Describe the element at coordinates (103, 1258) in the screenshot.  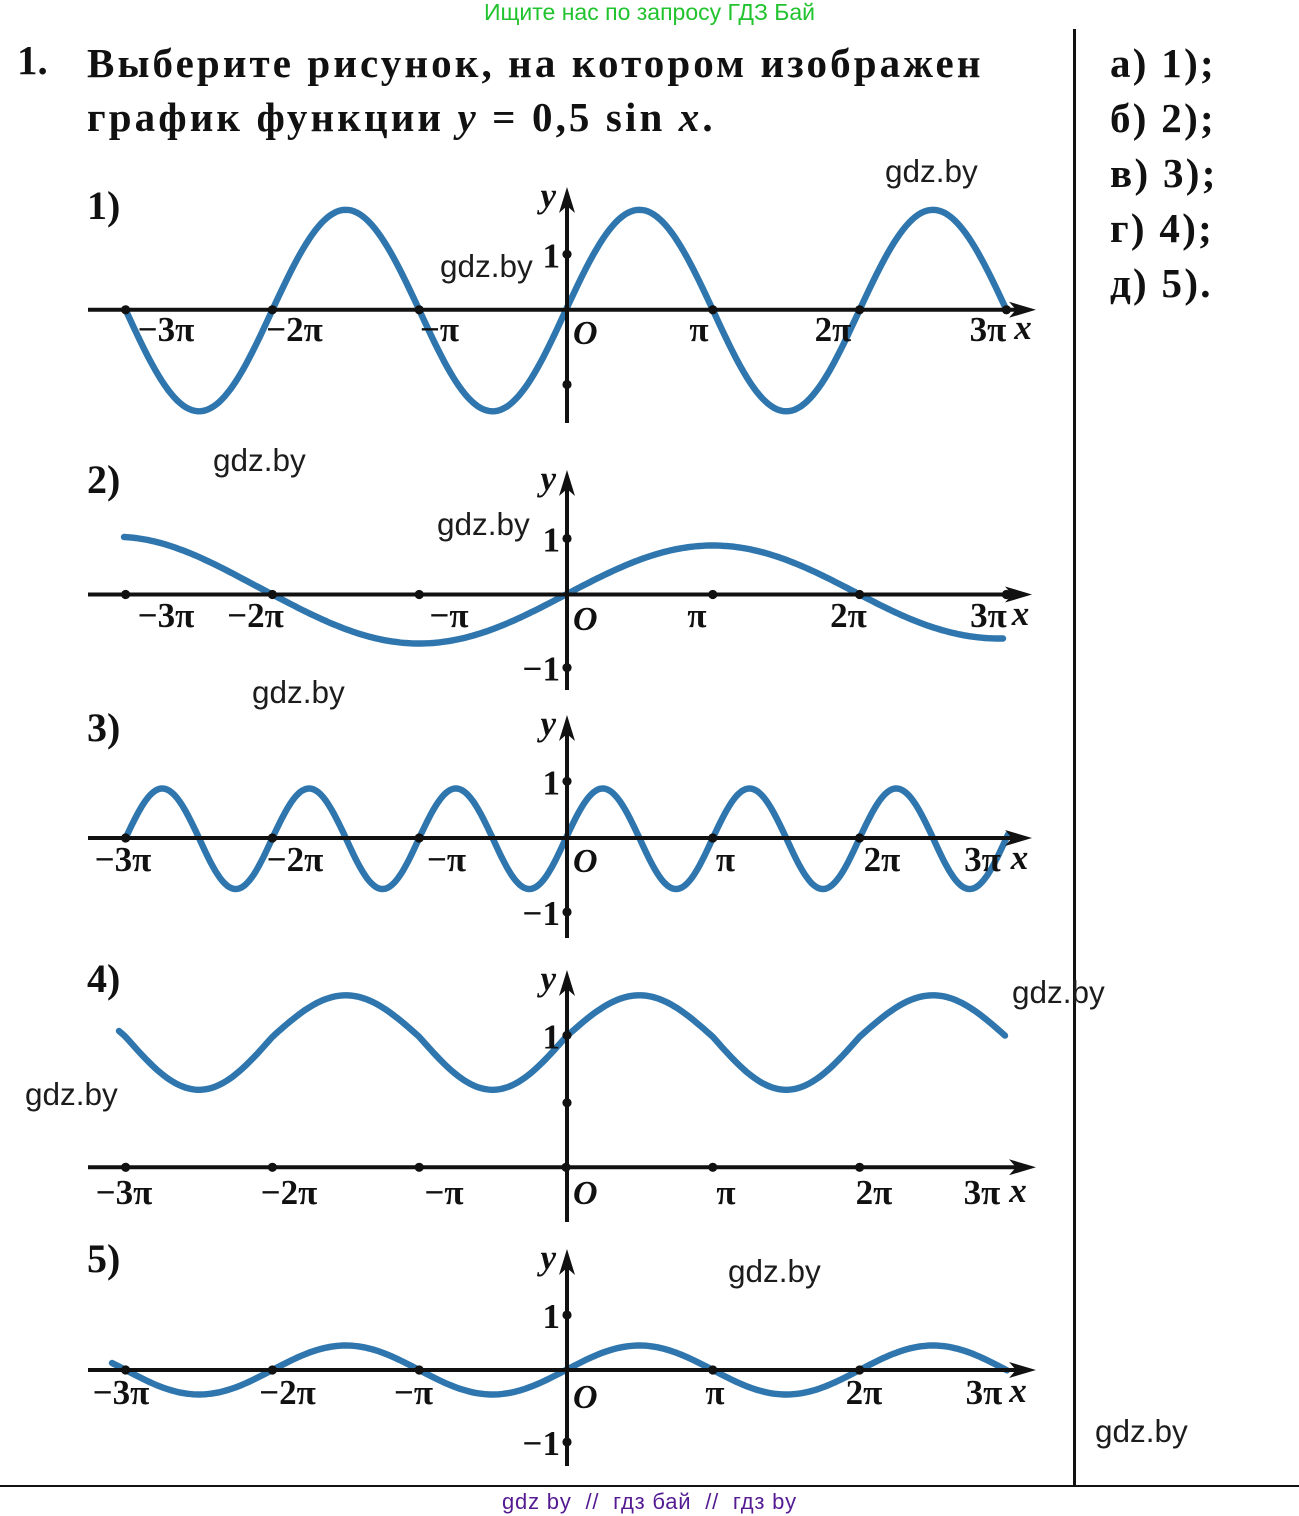
I see `svg-text: 5)` at that location.